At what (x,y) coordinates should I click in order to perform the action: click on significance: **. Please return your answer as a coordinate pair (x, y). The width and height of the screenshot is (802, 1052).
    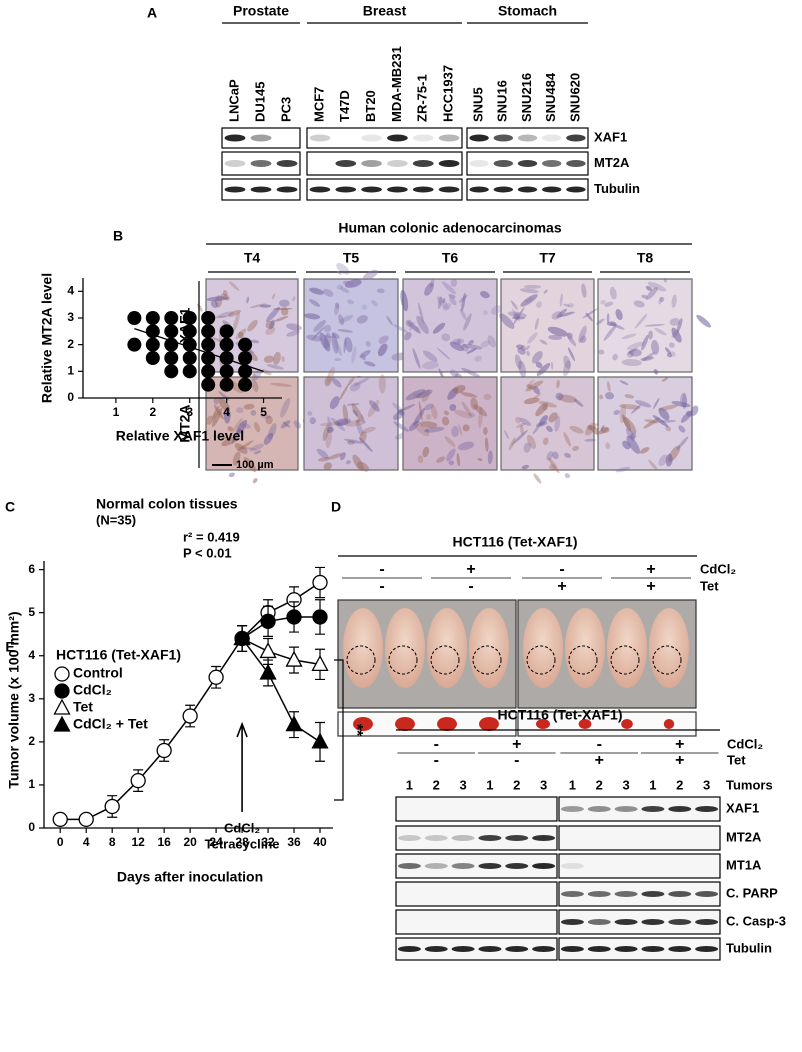
    Looking at the image, I should click on (356, 730).